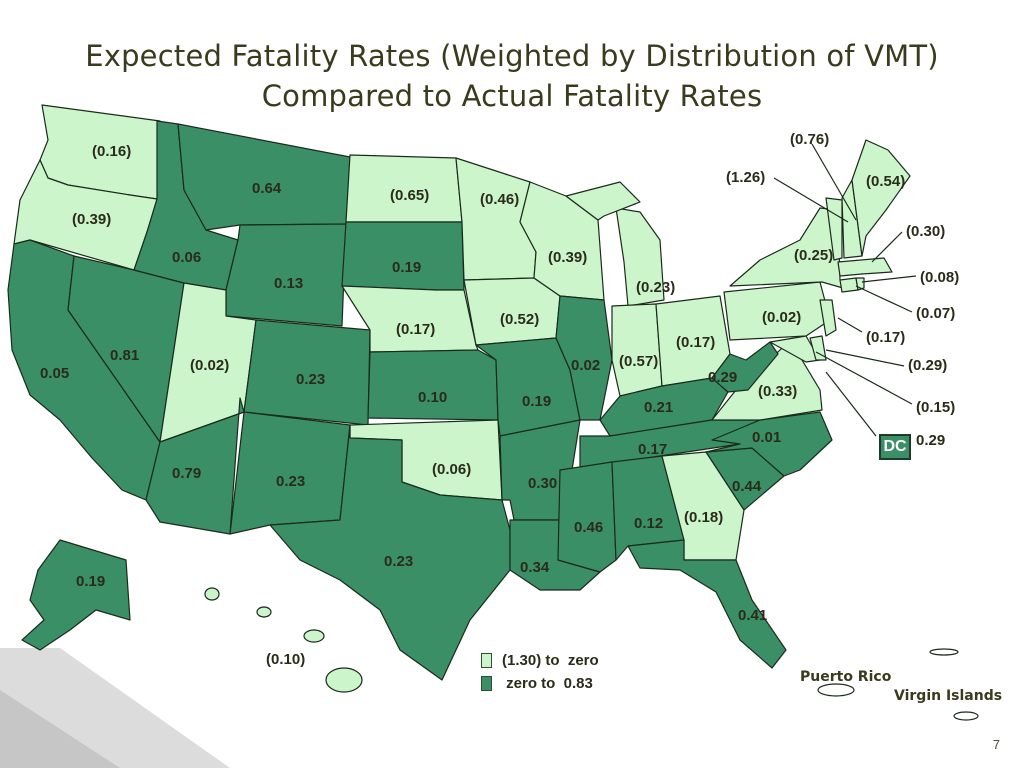  What do you see at coordinates (895, 447) in the screenshot?
I see `dc-box: DC` at bounding box center [895, 447].